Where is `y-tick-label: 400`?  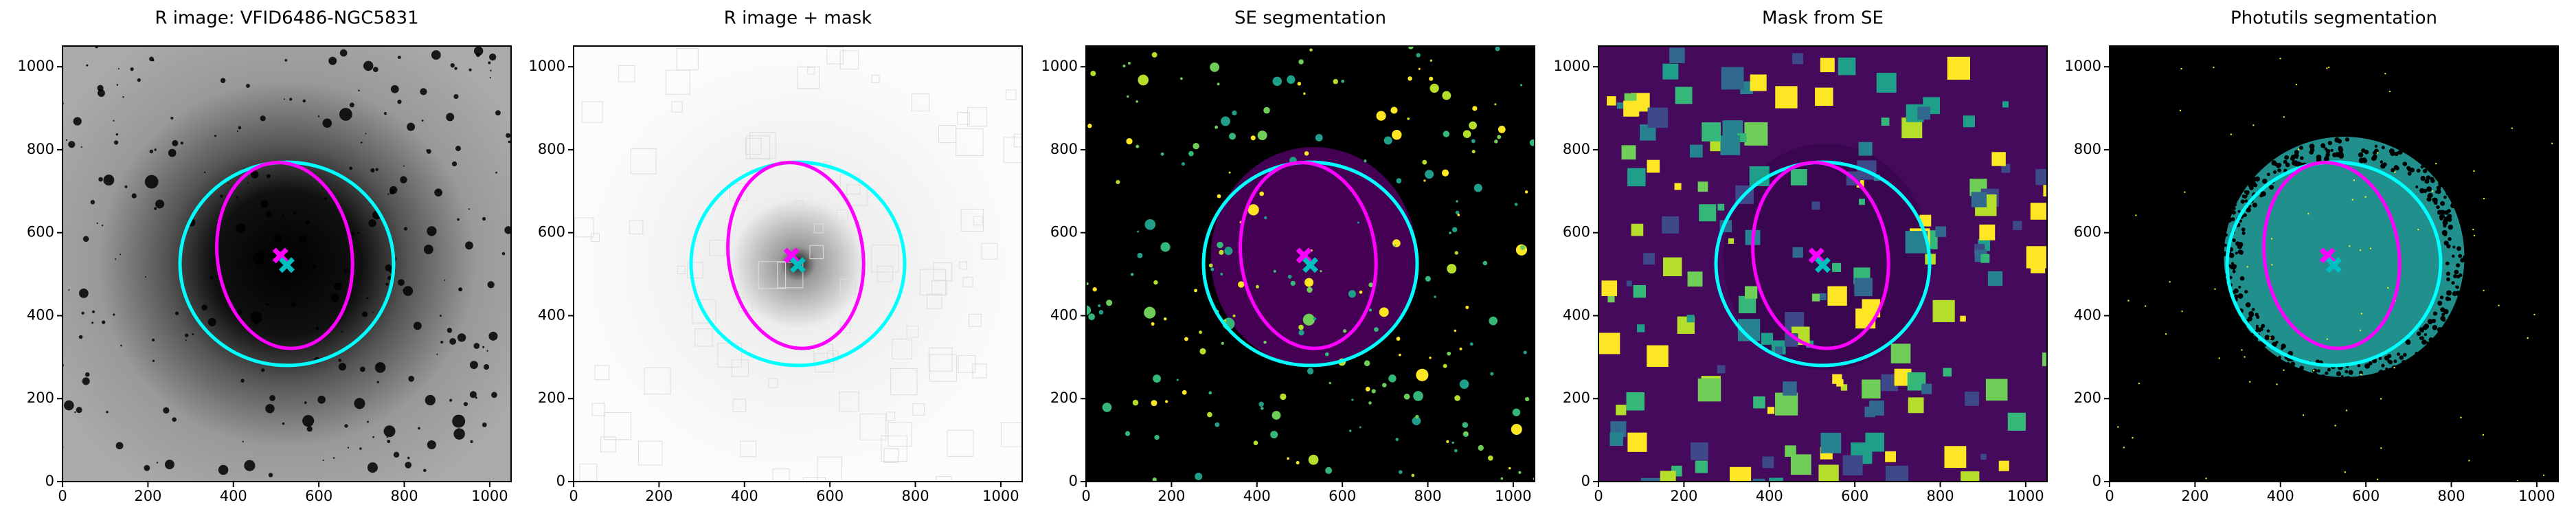 y-tick-label: 400 is located at coordinates (551, 314).